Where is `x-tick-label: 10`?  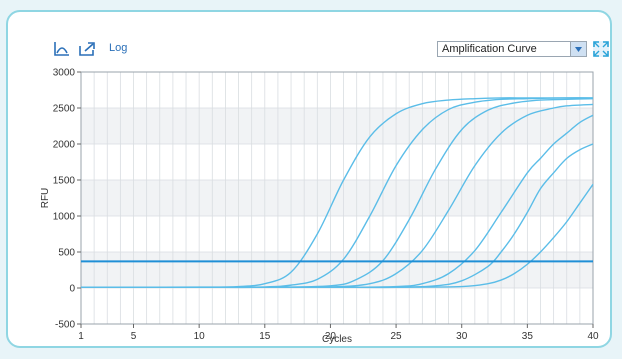
x-tick-label: 10 is located at coordinates (200, 336).